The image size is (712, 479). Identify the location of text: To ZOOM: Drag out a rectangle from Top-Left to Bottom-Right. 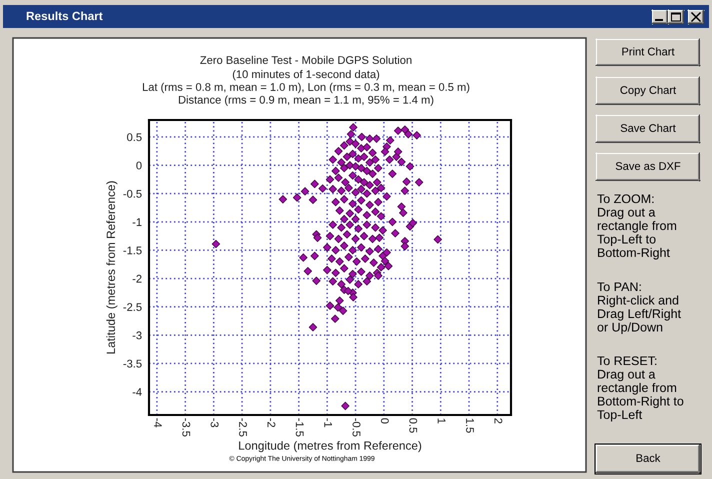
(636, 227).